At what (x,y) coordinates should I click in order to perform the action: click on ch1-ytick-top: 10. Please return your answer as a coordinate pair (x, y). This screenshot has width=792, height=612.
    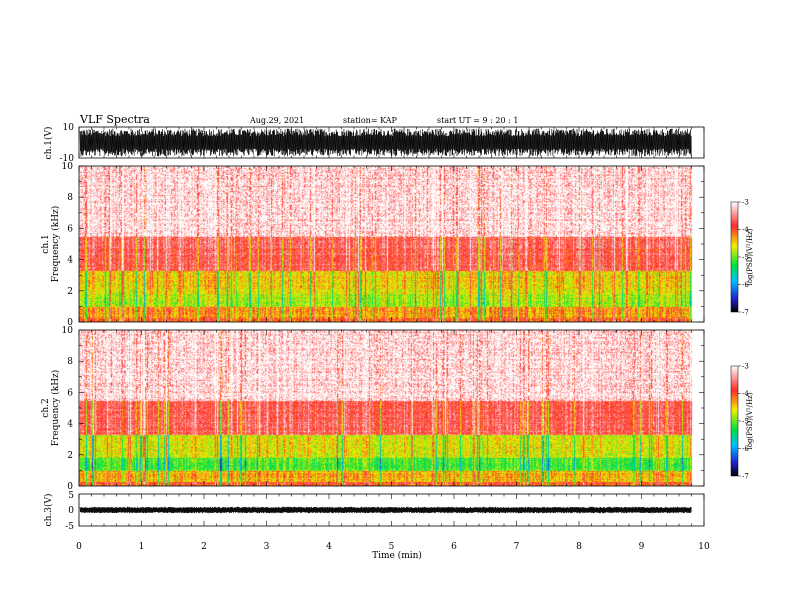
    Looking at the image, I should click on (69, 128).